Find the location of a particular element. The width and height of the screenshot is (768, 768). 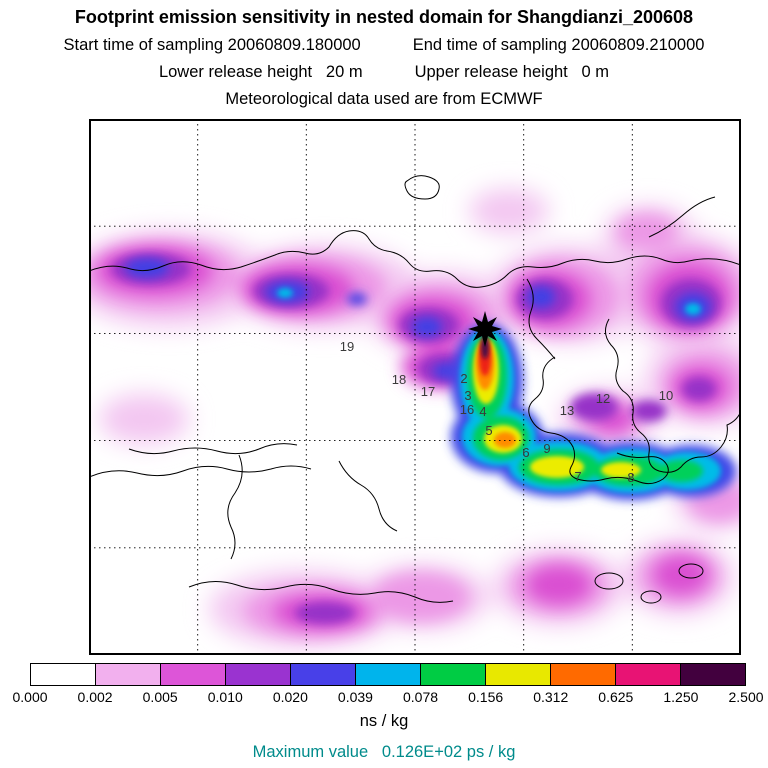

colorbar-tick-label: 0.002 is located at coordinates (95, 697).